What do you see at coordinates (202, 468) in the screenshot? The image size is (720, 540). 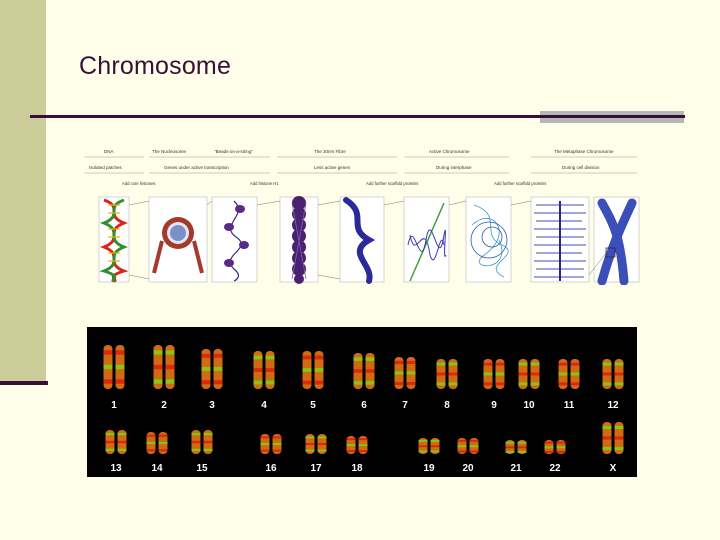 I see `chromosome-label: 15` at bounding box center [202, 468].